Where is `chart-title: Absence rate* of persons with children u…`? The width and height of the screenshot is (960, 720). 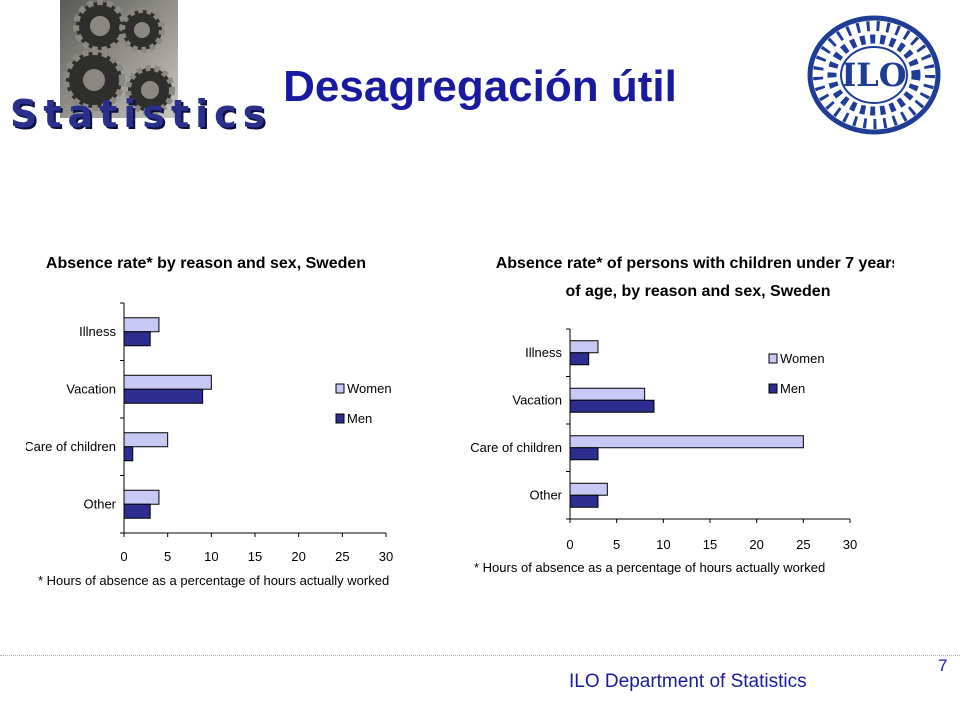
chart-title: Absence rate* of persons with children u… is located at coordinates (695, 263).